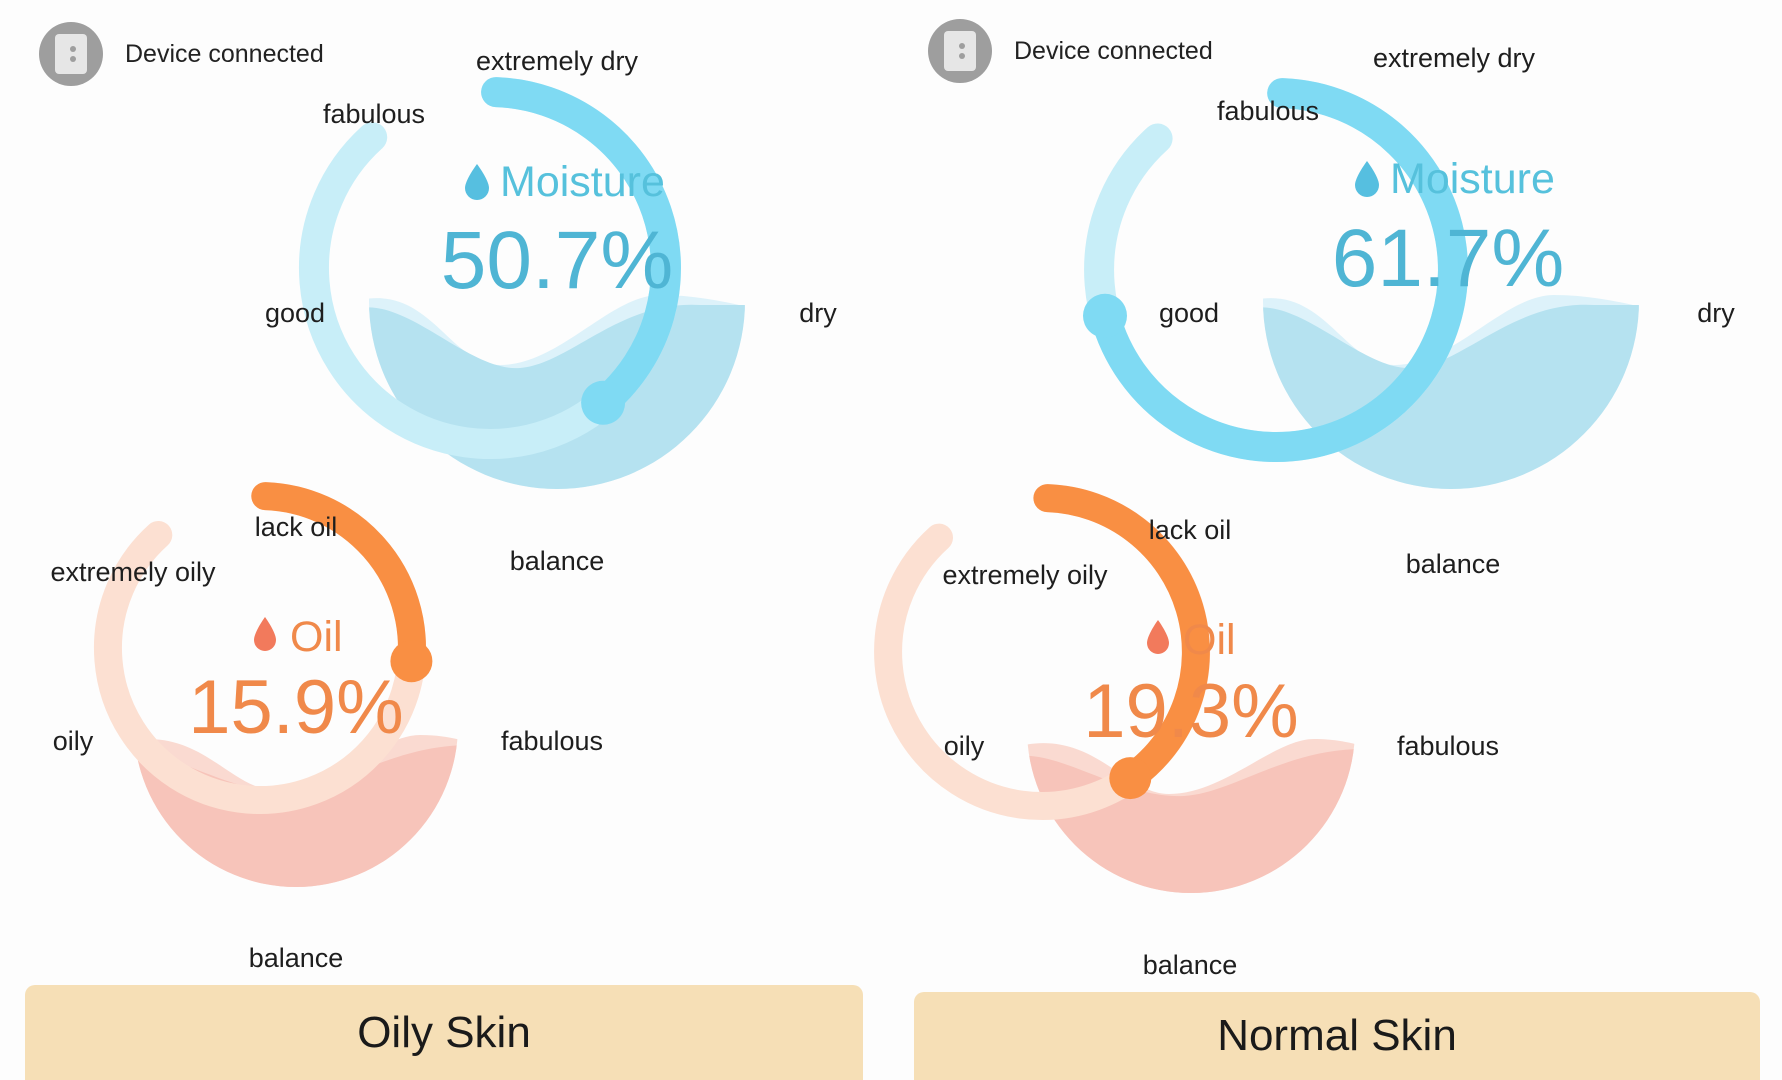 The height and width of the screenshot is (1080, 1782). What do you see at coordinates (296, 707) in the screenshot?
I see `oil-value: 15.9%` at bounding box center [296, 707].